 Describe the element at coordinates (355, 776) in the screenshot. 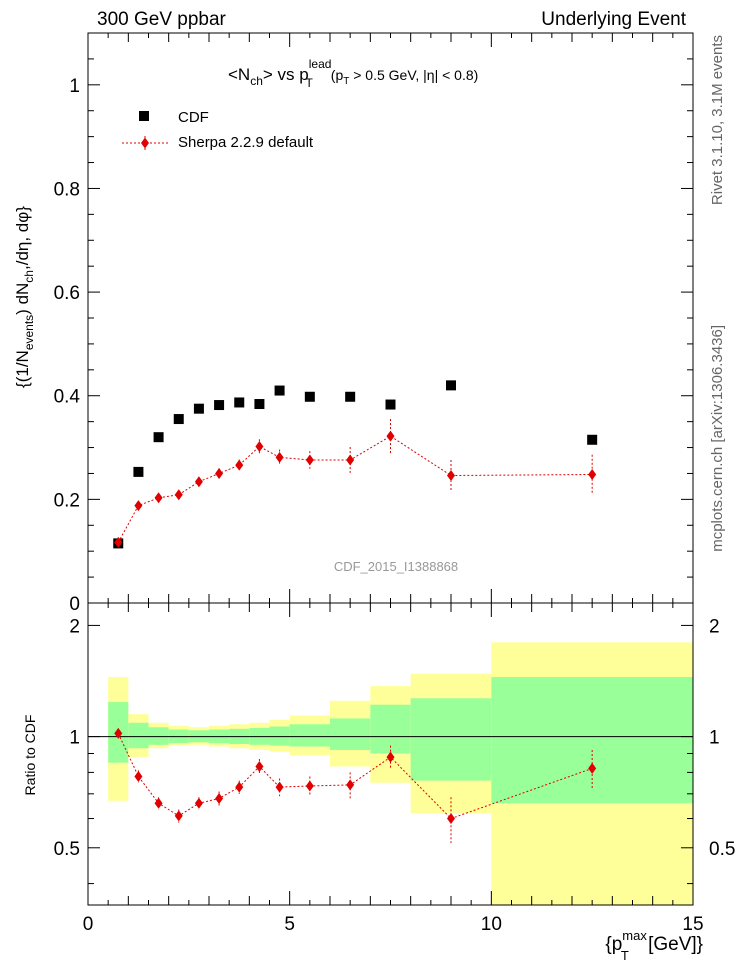

I see `ratio-line` at that location.